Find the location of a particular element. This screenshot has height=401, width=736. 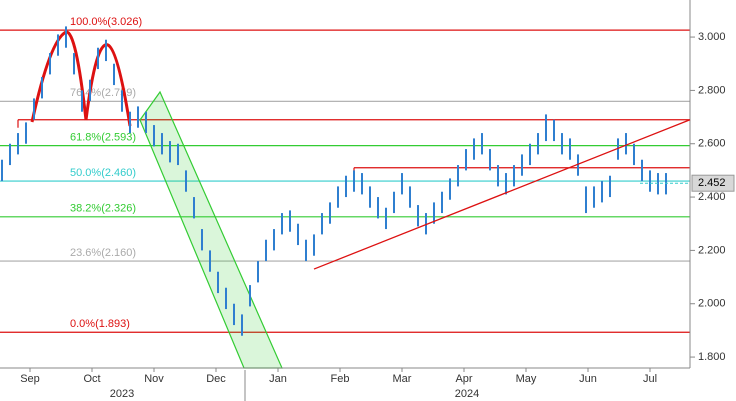

year-label: 2023 is located at coordinates (122, 394).